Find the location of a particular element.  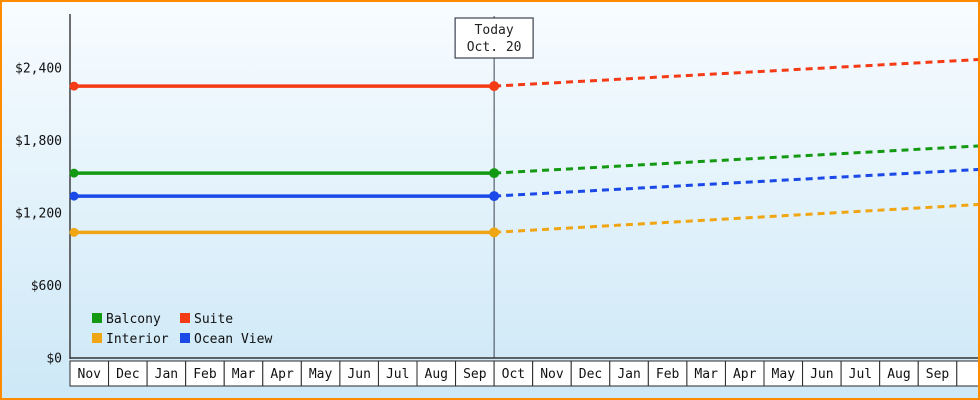

legend-swatch-ocean-view is located at coordinates (185, 338).